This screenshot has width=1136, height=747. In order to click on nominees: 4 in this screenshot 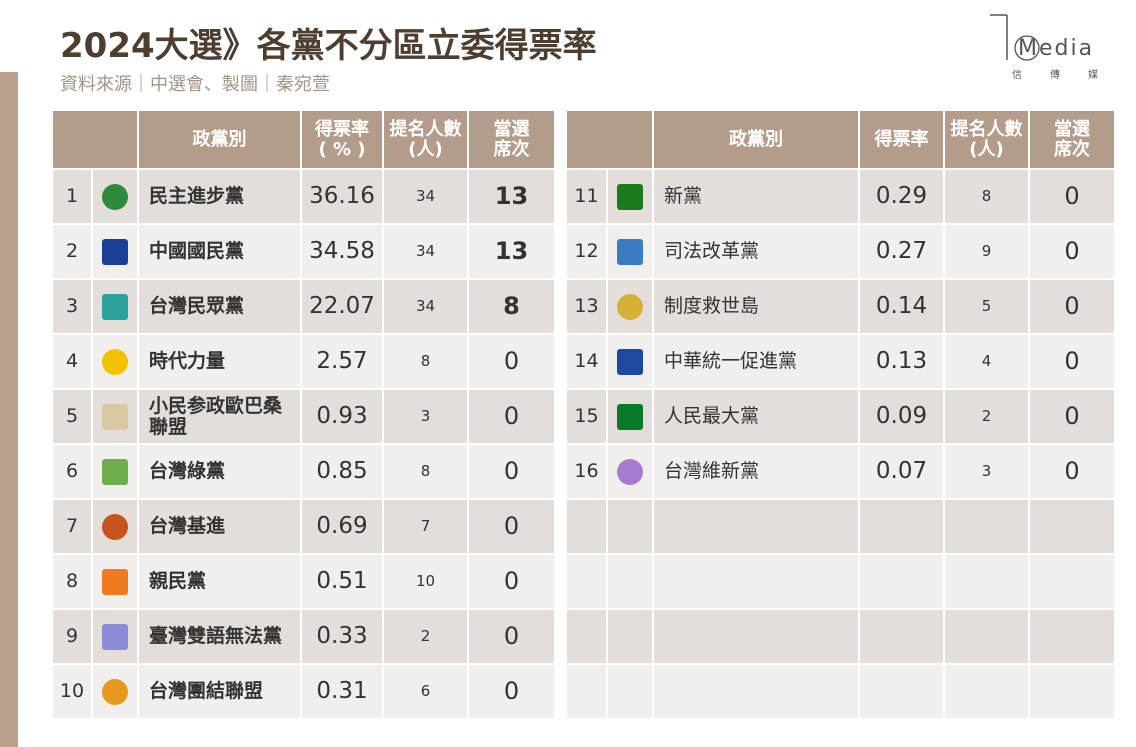, I will do `click(987, 362)`.